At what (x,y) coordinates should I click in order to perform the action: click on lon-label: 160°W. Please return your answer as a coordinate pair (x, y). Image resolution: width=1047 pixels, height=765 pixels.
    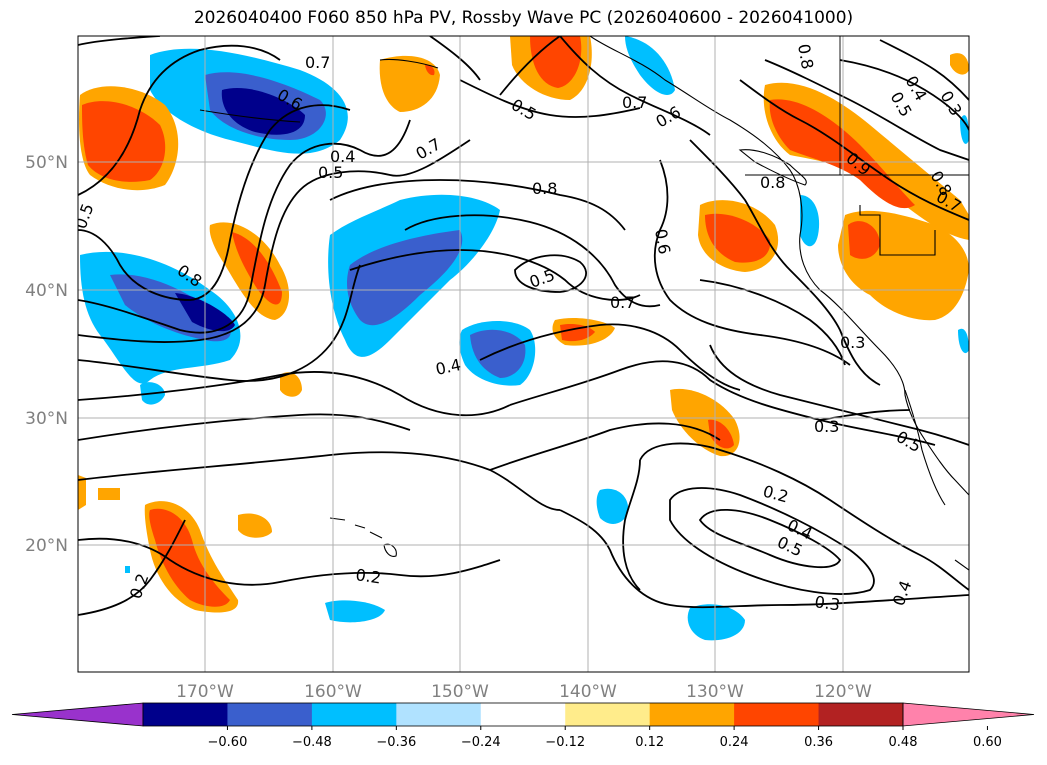
    Looking at the image, I should click on (333, 692).